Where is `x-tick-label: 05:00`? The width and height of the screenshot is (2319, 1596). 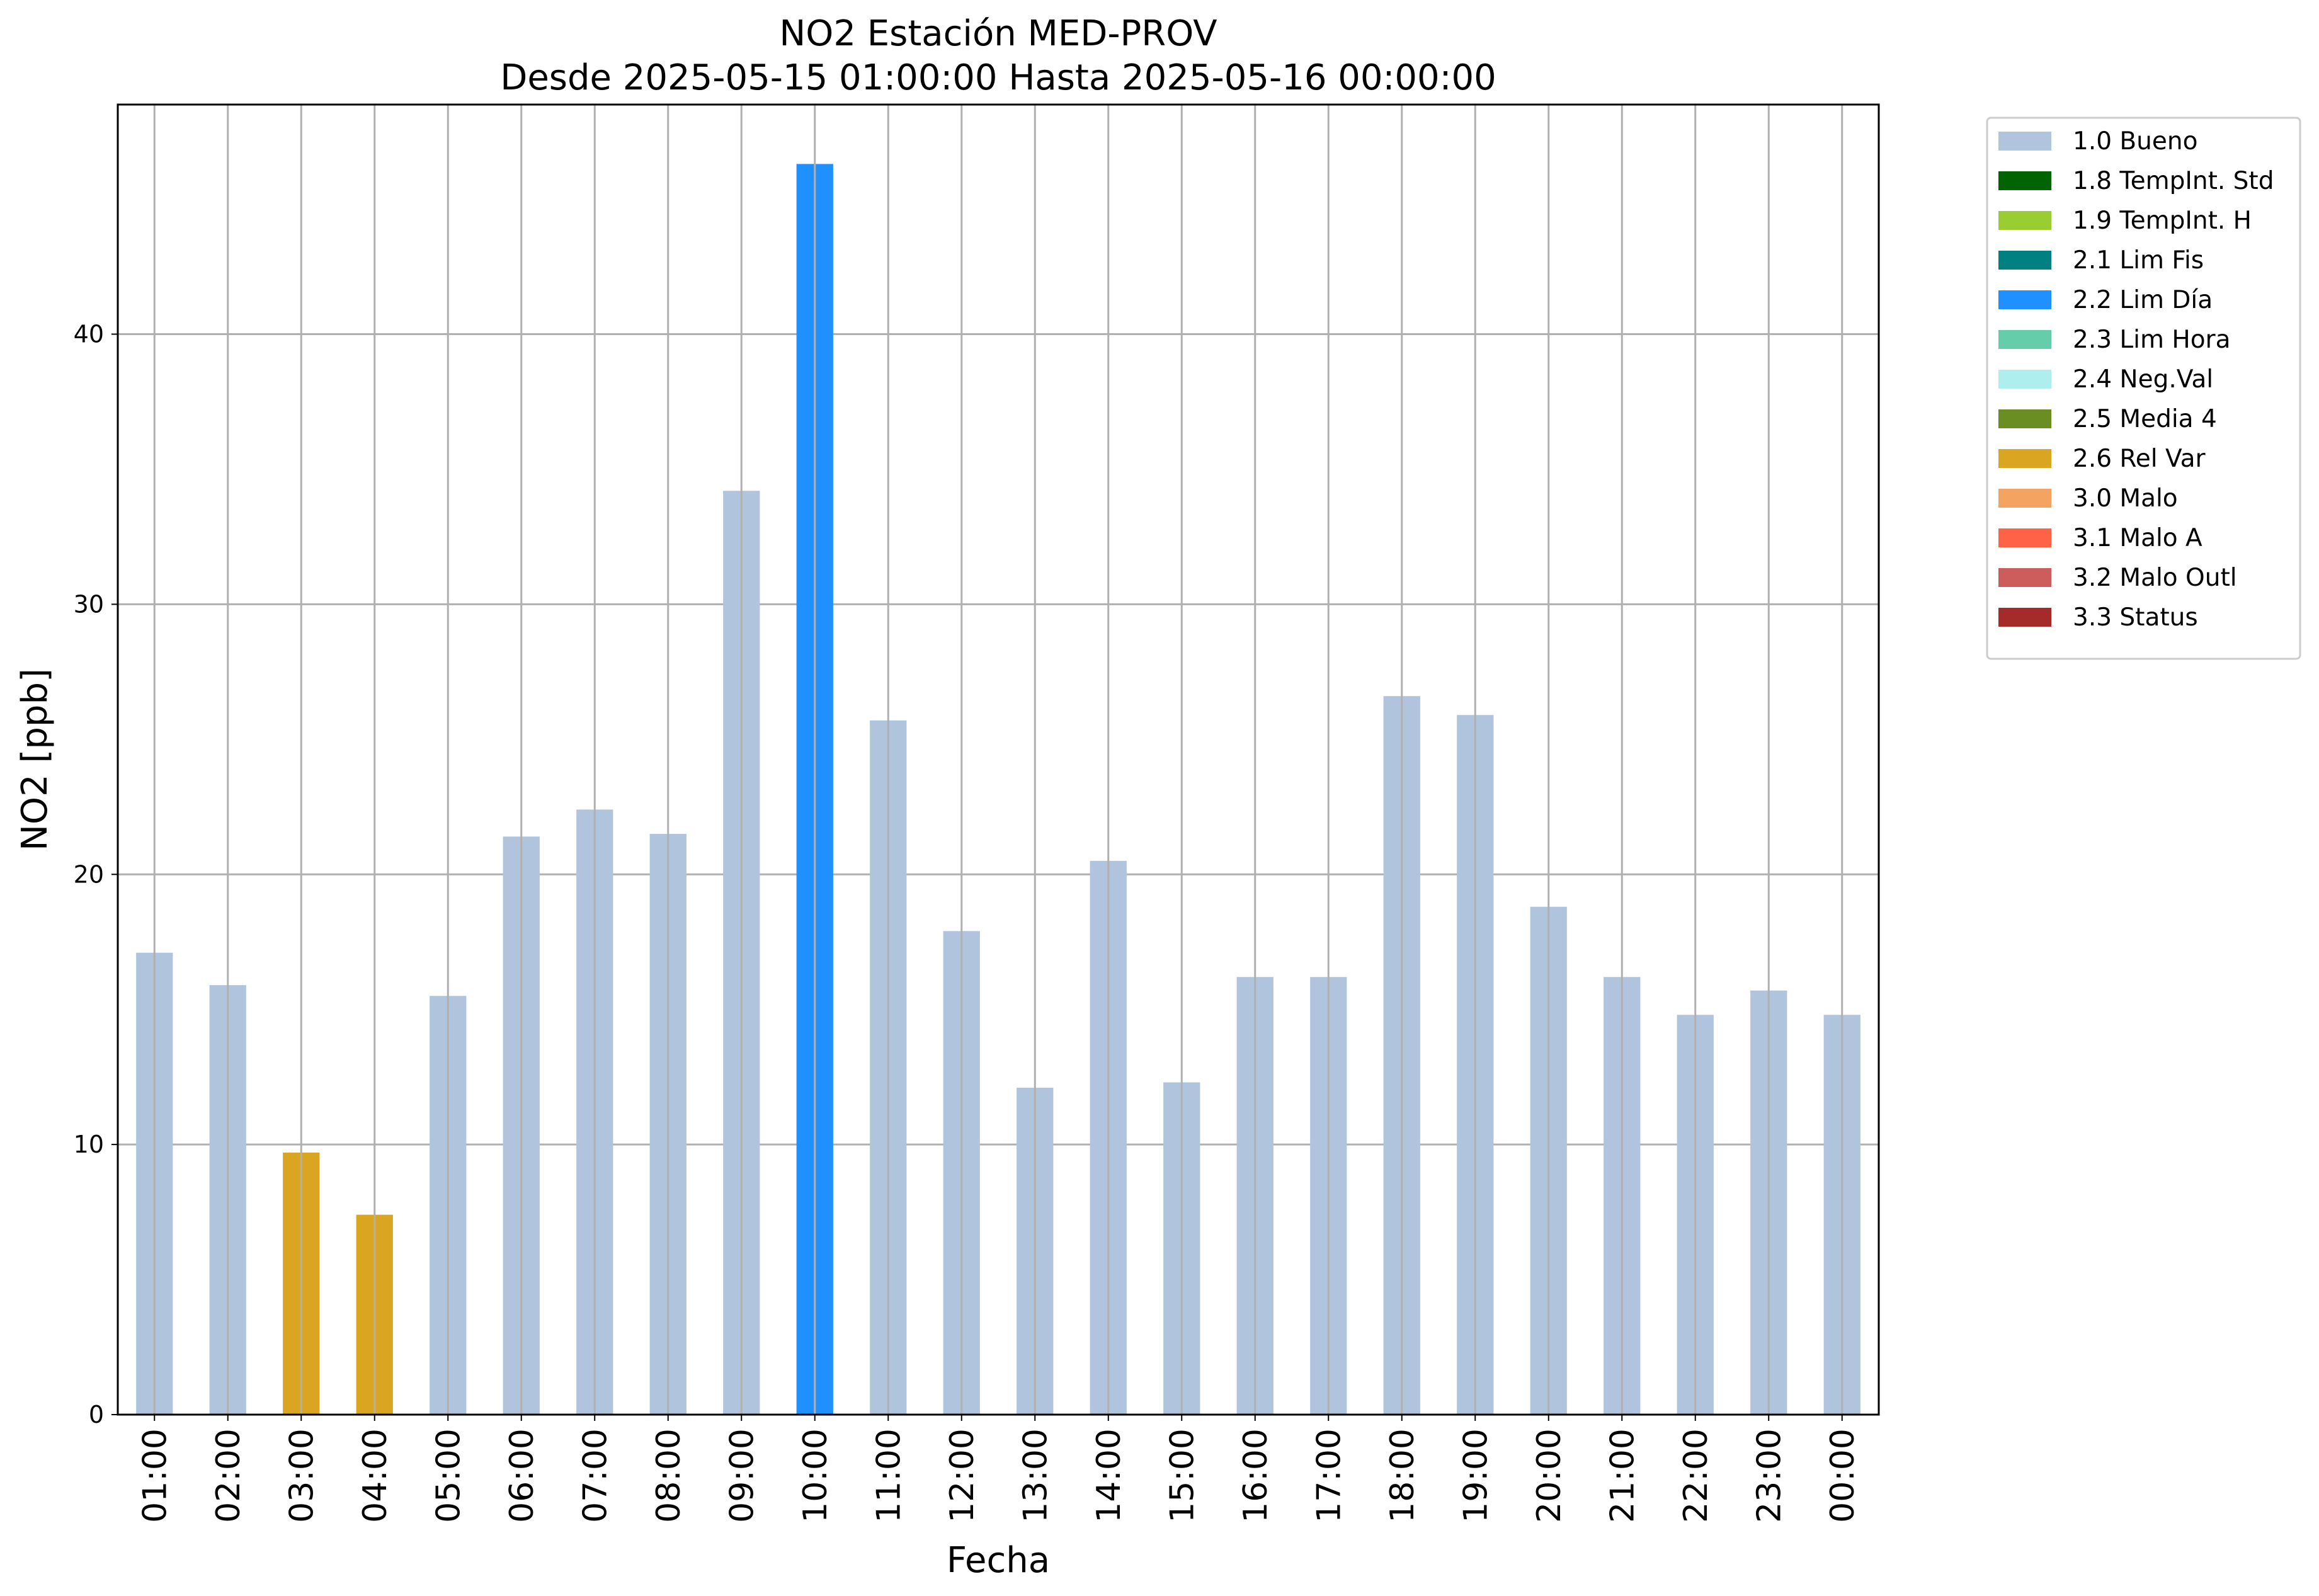
x-tick-label: 05:00 is located at coordinates (448, 1475).